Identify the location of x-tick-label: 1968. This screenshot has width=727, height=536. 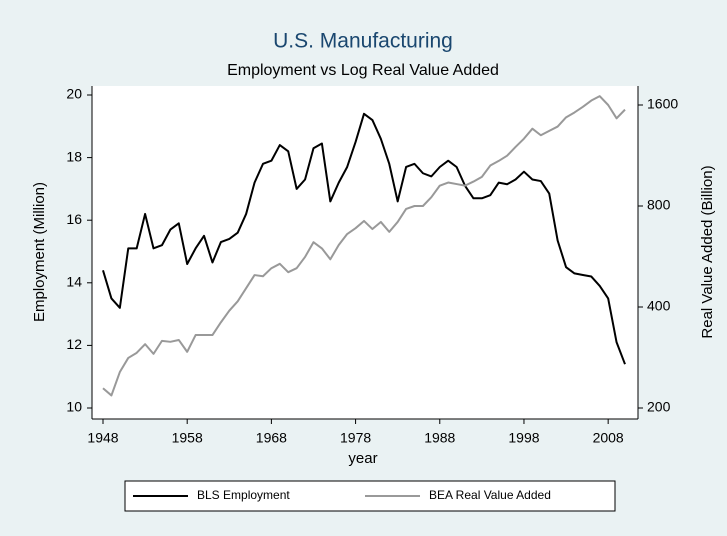
(271, 438).